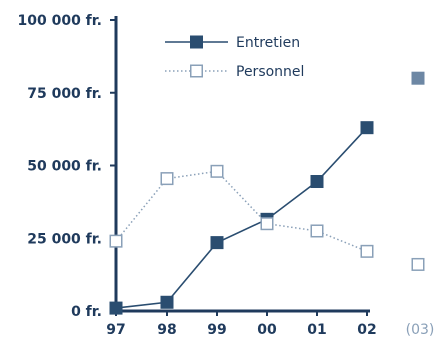 This screenshot has width=436, height=342. I want to click on x-axis-ticks: 97 98 99 00 01 02 (03), so click(270, 324).